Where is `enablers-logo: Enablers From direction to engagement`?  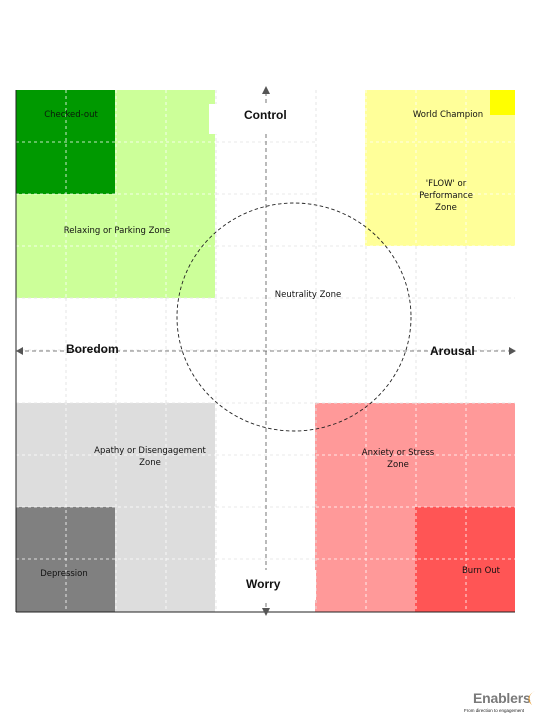 enablers-logo: Enablers From direction to engagement is located at coordinates (501, 703).